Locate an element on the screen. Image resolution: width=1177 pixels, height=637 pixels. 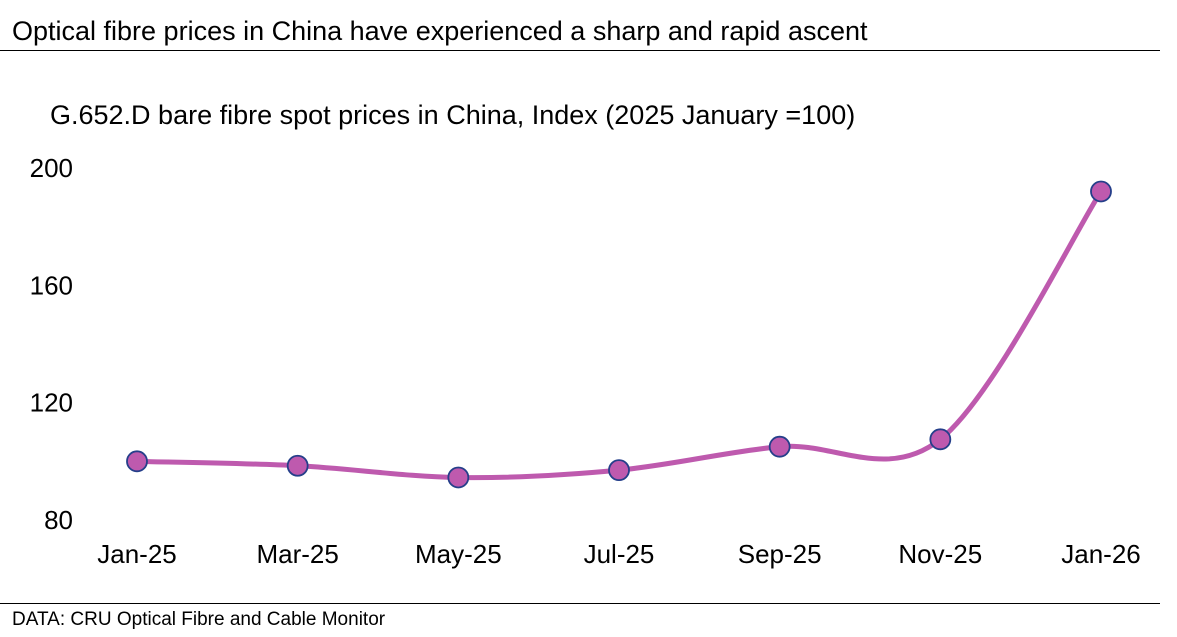
y-tick-label: 200 is located at coordinates (51, 168).